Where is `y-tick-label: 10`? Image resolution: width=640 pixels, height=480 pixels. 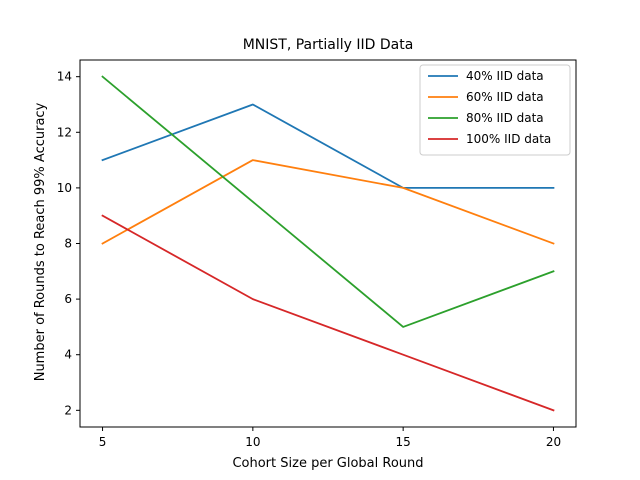
y-tick-label: 10 is located at coordinates (64, 188).